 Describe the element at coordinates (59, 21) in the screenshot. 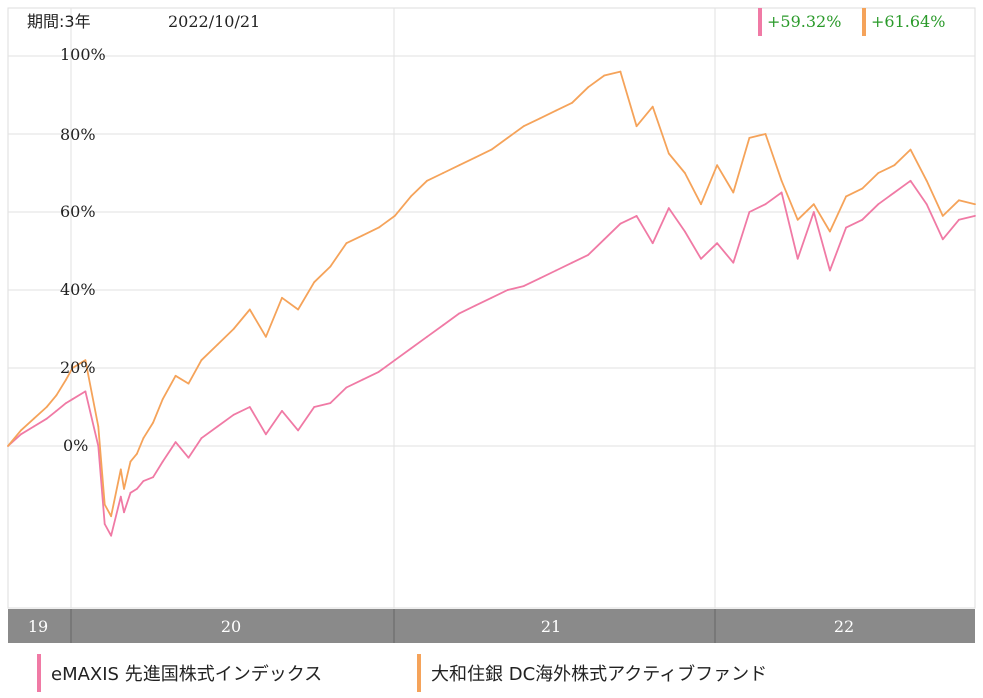

I see `period-label: 期間:3年` at that location.